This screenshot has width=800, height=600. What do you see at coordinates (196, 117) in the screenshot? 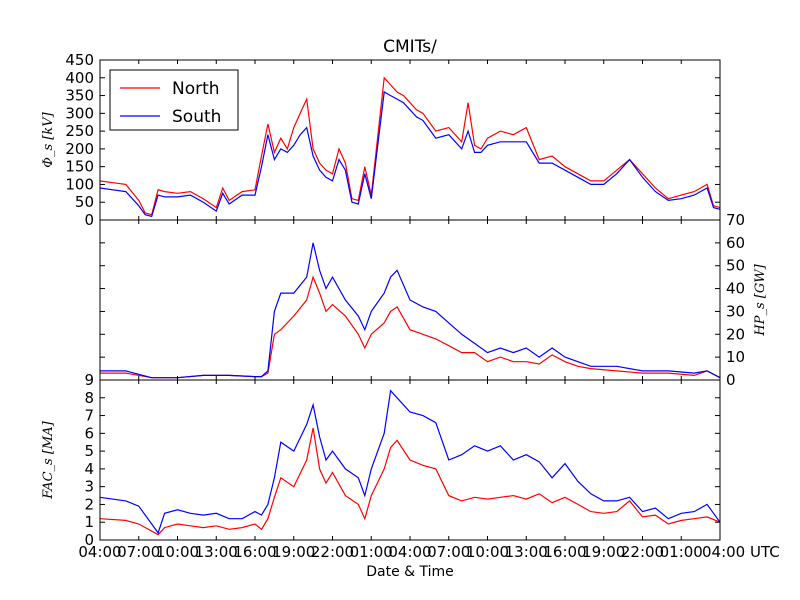
I see `legend-label-south: South` at bounding box center [196, 117].